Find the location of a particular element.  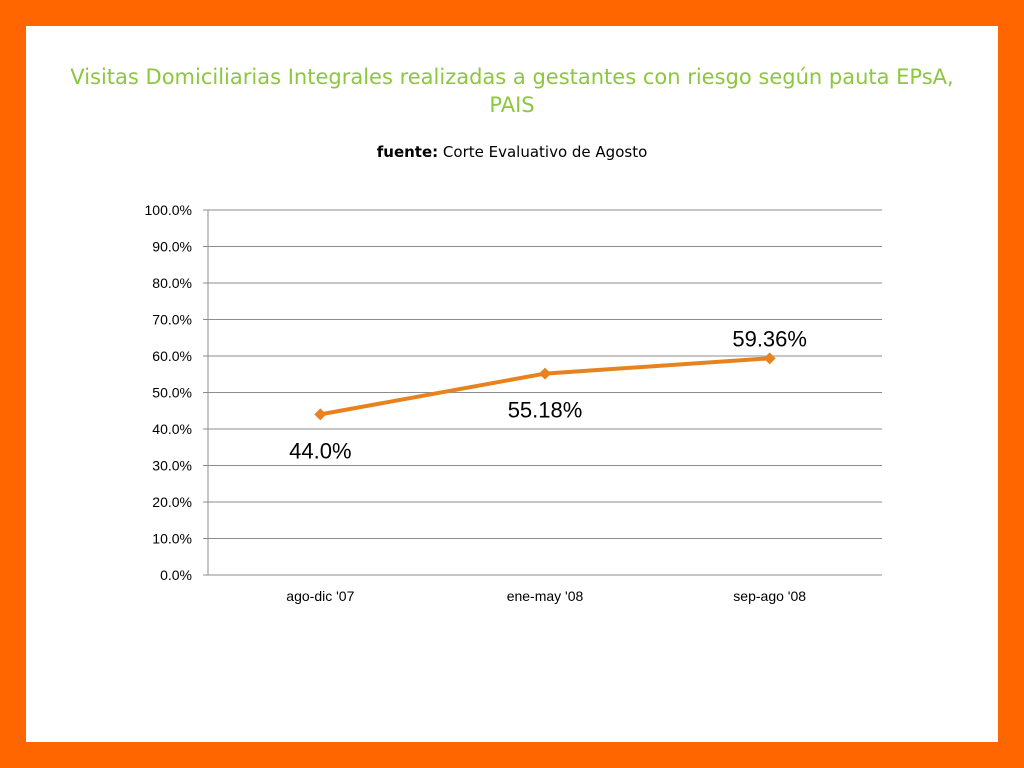

y-tick-label: 80.0% is located at coordinates (172, 283).